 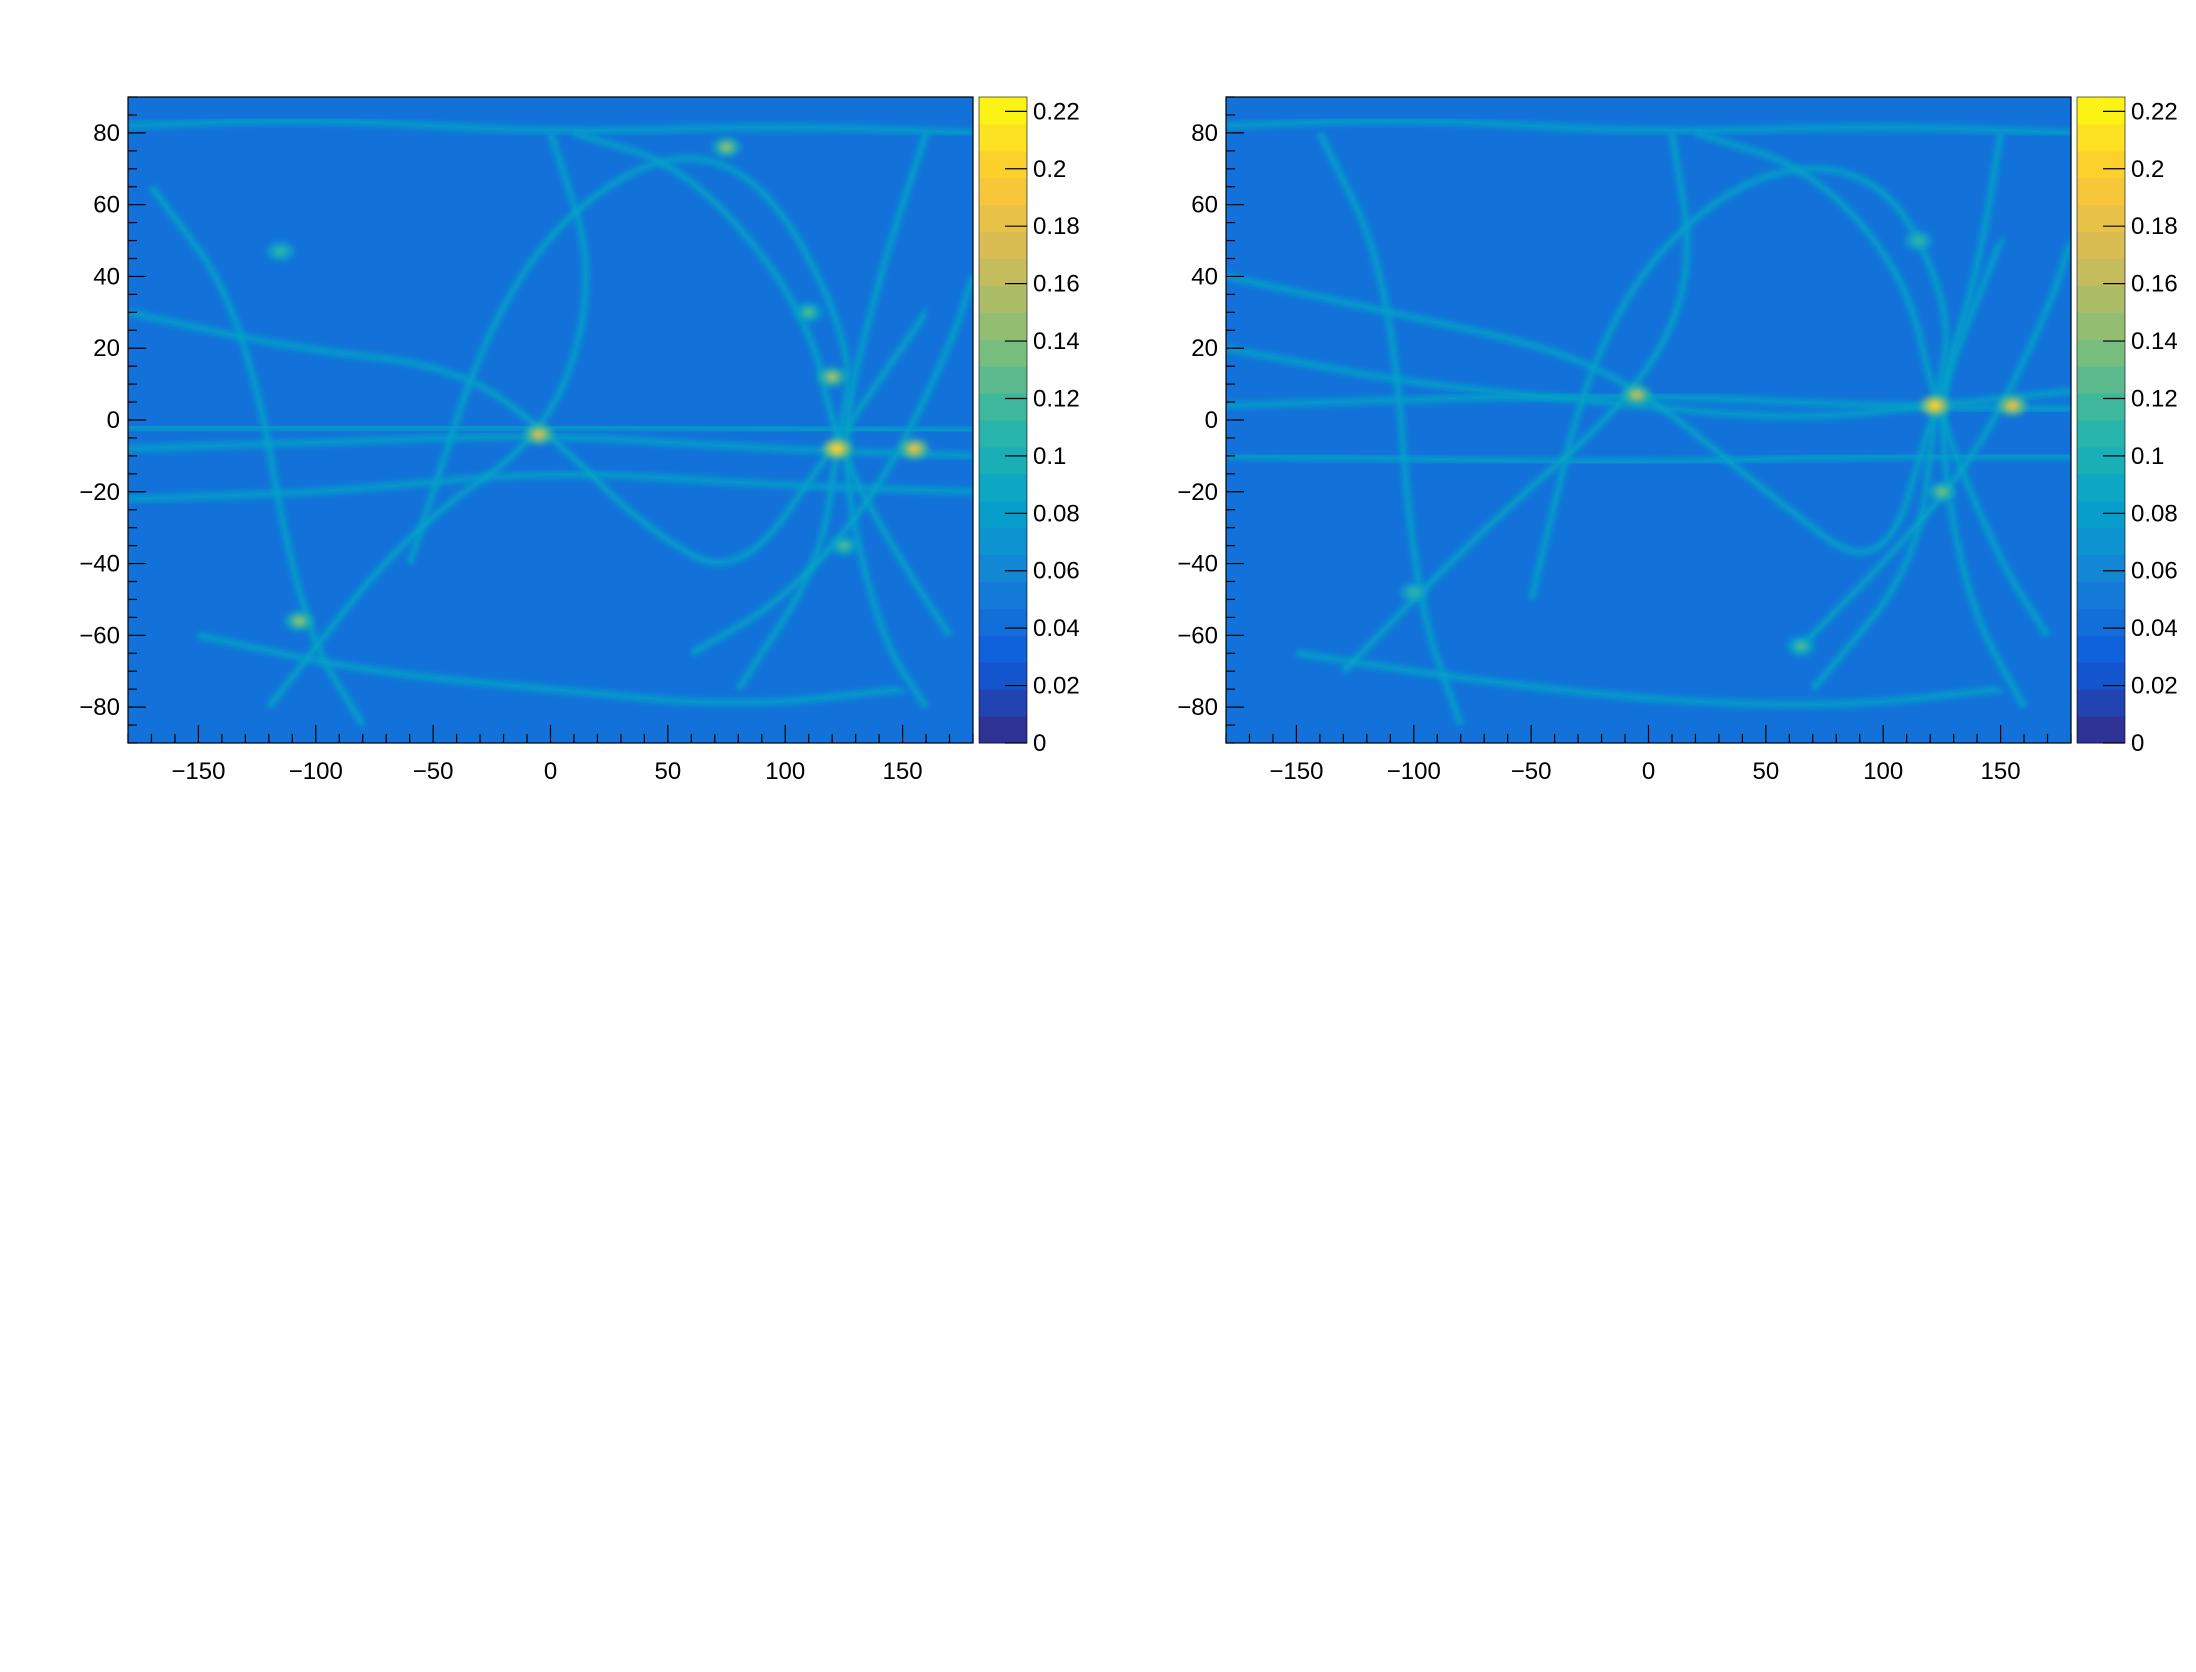 I want to click on colorbar-frame-right, so click(x=2101, y=420).